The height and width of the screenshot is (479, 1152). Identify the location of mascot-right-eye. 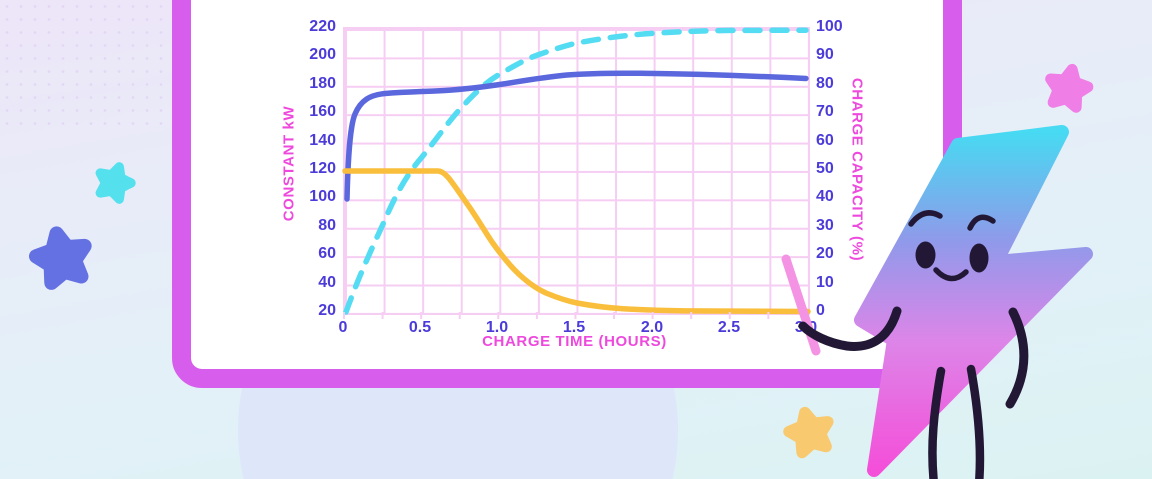
(979, 258).